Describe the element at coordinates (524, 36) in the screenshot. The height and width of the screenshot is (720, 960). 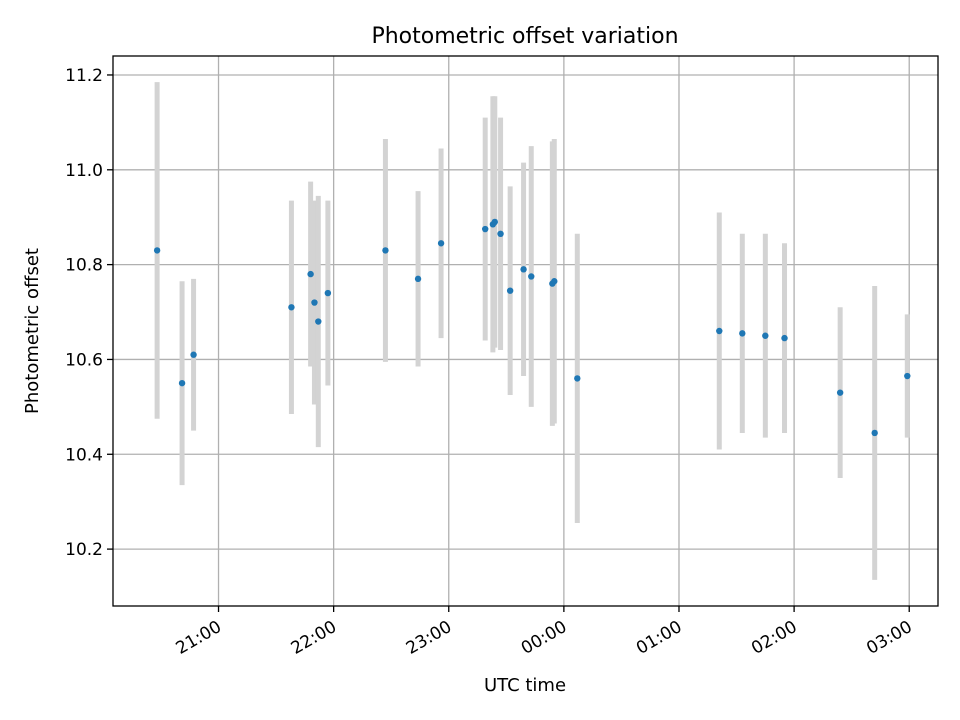
I see `chart-title: Photometric offset variation` at that location.